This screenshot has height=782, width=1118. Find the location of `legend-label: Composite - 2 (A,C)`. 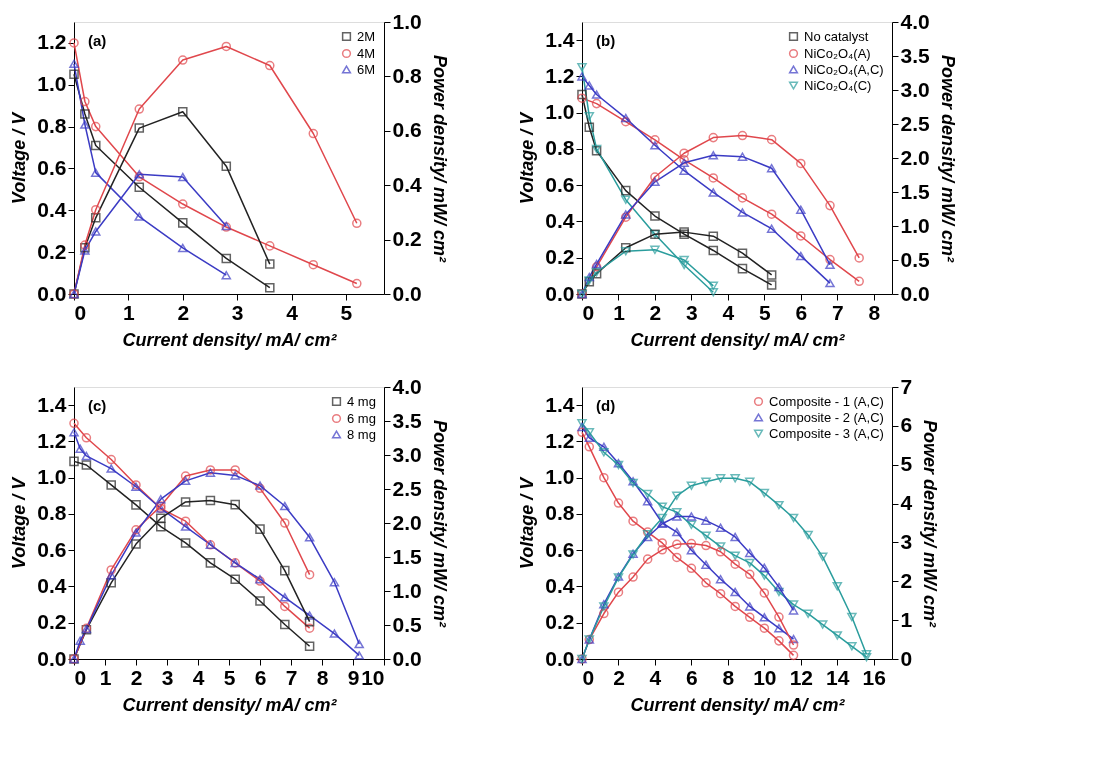

legend-label: Composite - 2 (A,C) is located at coordinates (826, 417).